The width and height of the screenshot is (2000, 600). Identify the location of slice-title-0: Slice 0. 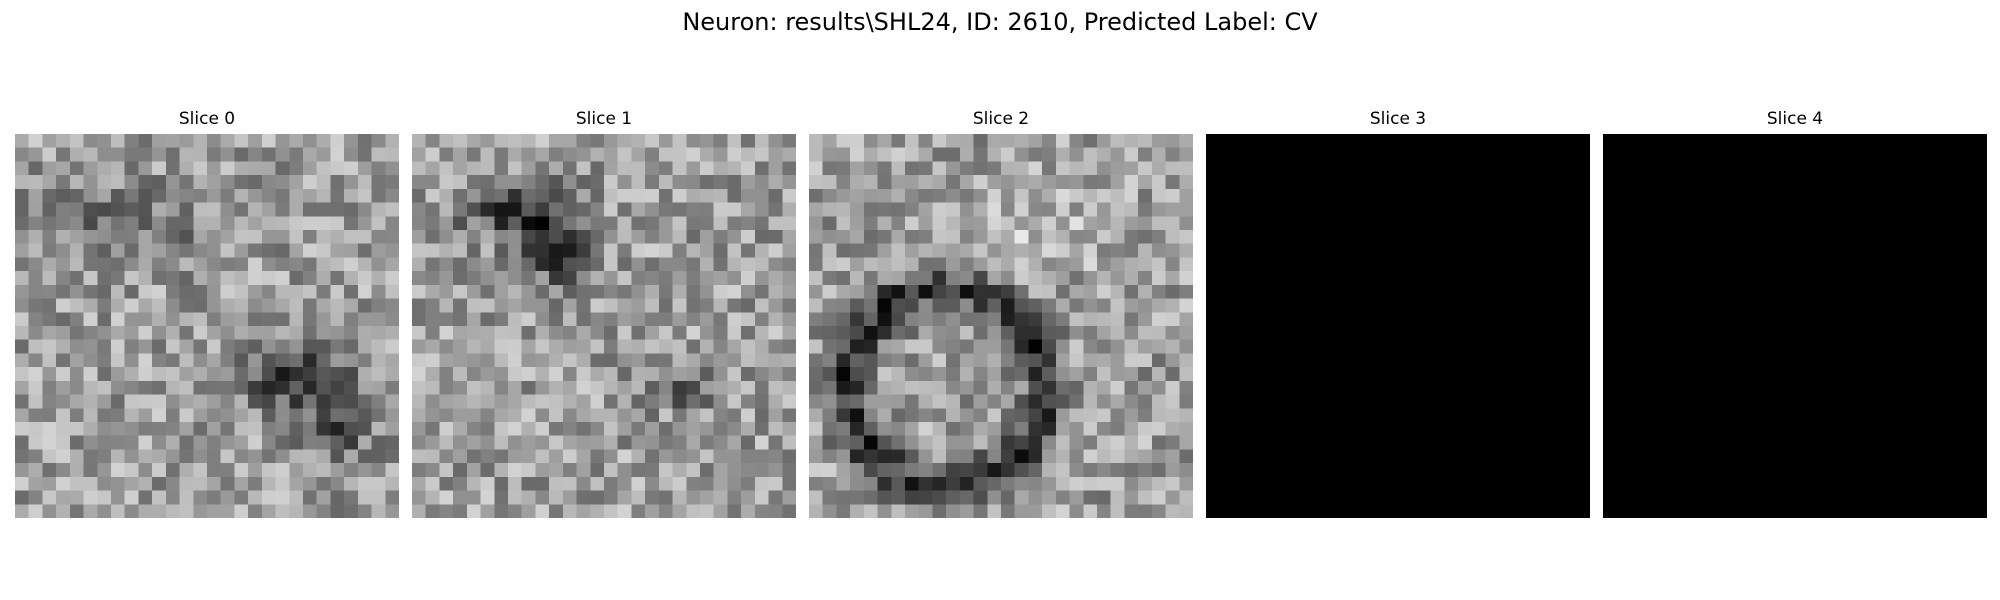
(207, 119).